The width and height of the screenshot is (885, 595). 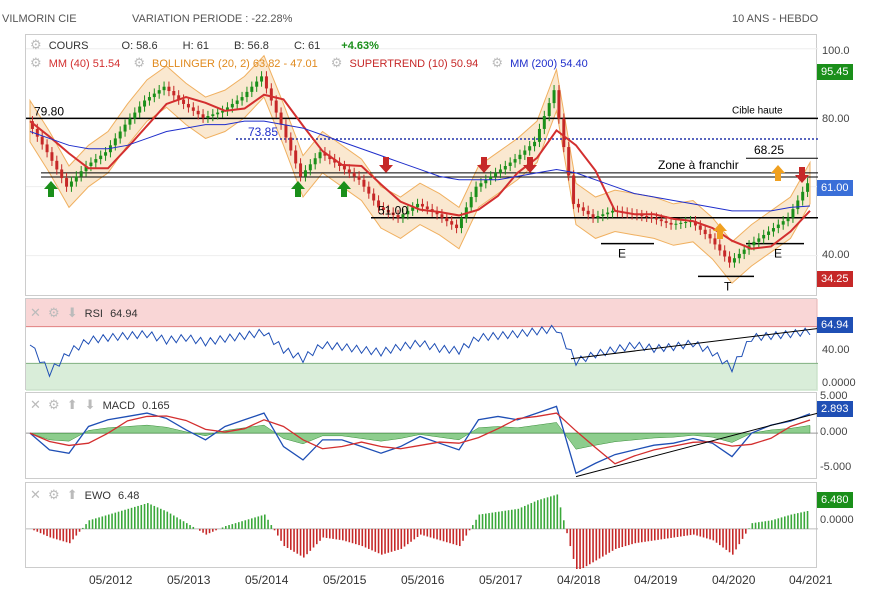 I want to click on label-79-80: 79.80, so click(x=49, y=111).